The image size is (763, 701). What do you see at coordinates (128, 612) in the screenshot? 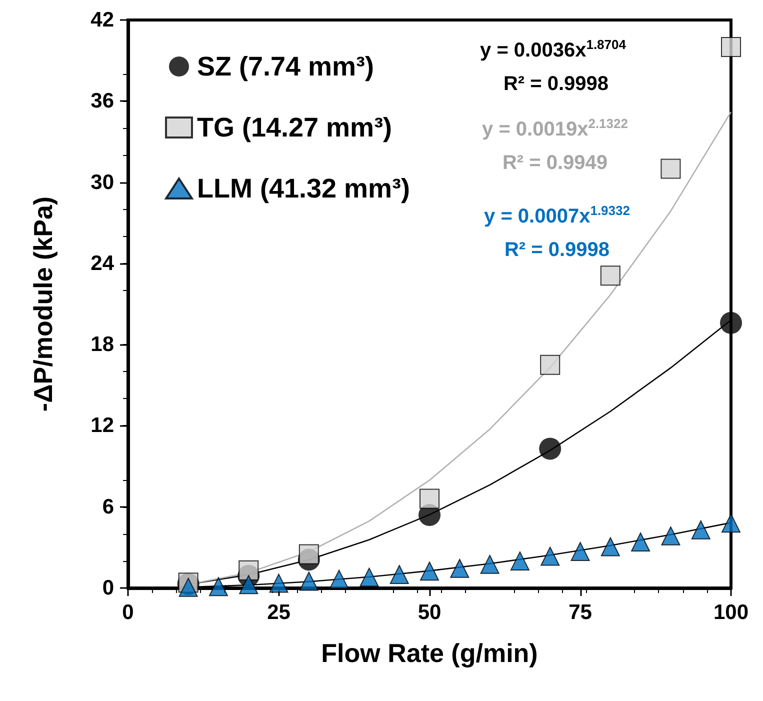
I see `x-tick-label: 0` at bounding box center [128, 612].